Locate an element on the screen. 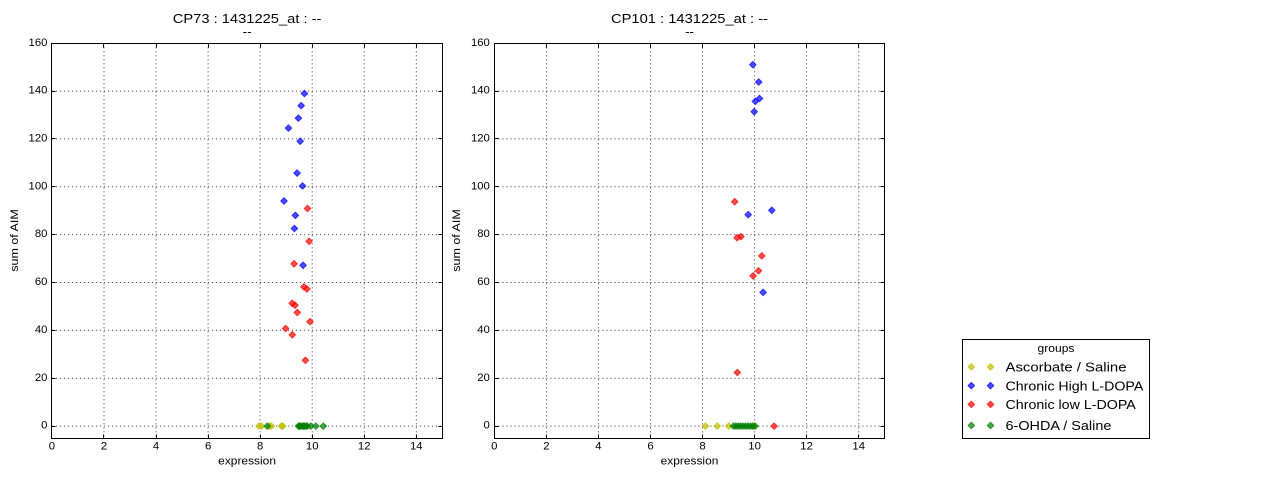 The height and width of the screenshot is (485, 1280). svg-text: CP73 : 1431225_at : -- is located at coordinates (247, 18).